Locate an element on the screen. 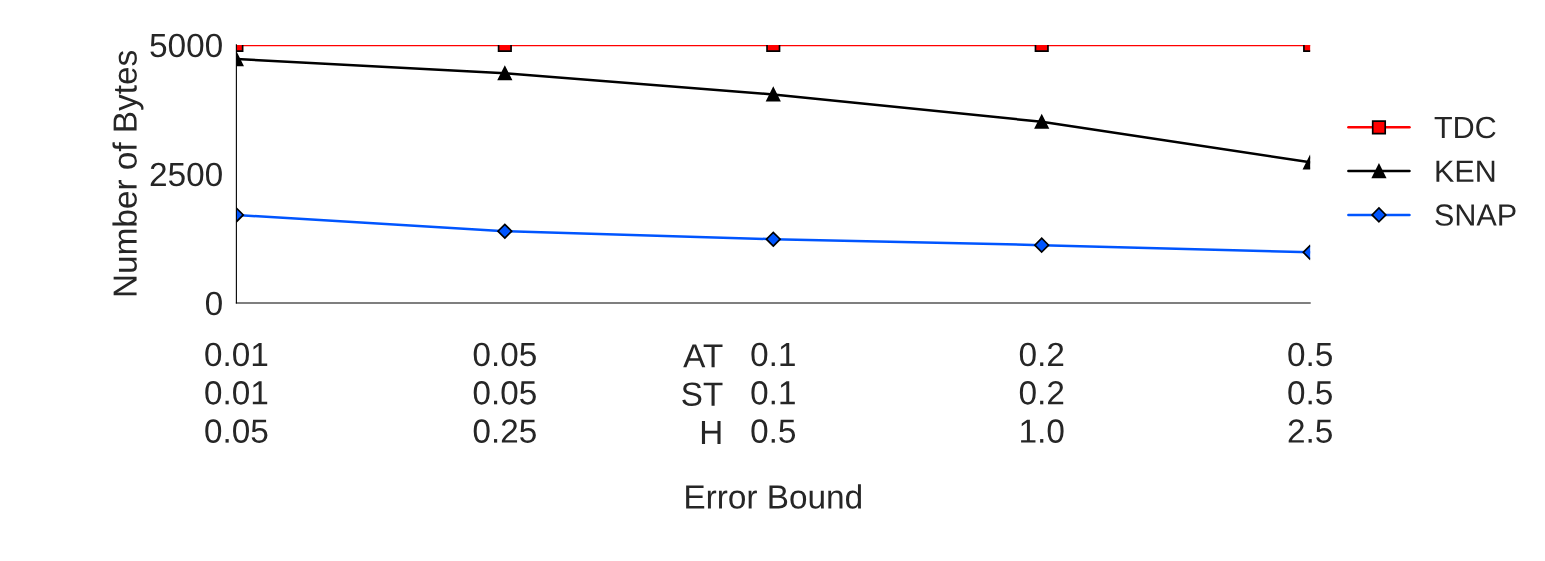 The width and height of the screenshot is (1545, 561). x-tick-label: 0.5 0.5 2.5 is located at coordinates (1310, 392).